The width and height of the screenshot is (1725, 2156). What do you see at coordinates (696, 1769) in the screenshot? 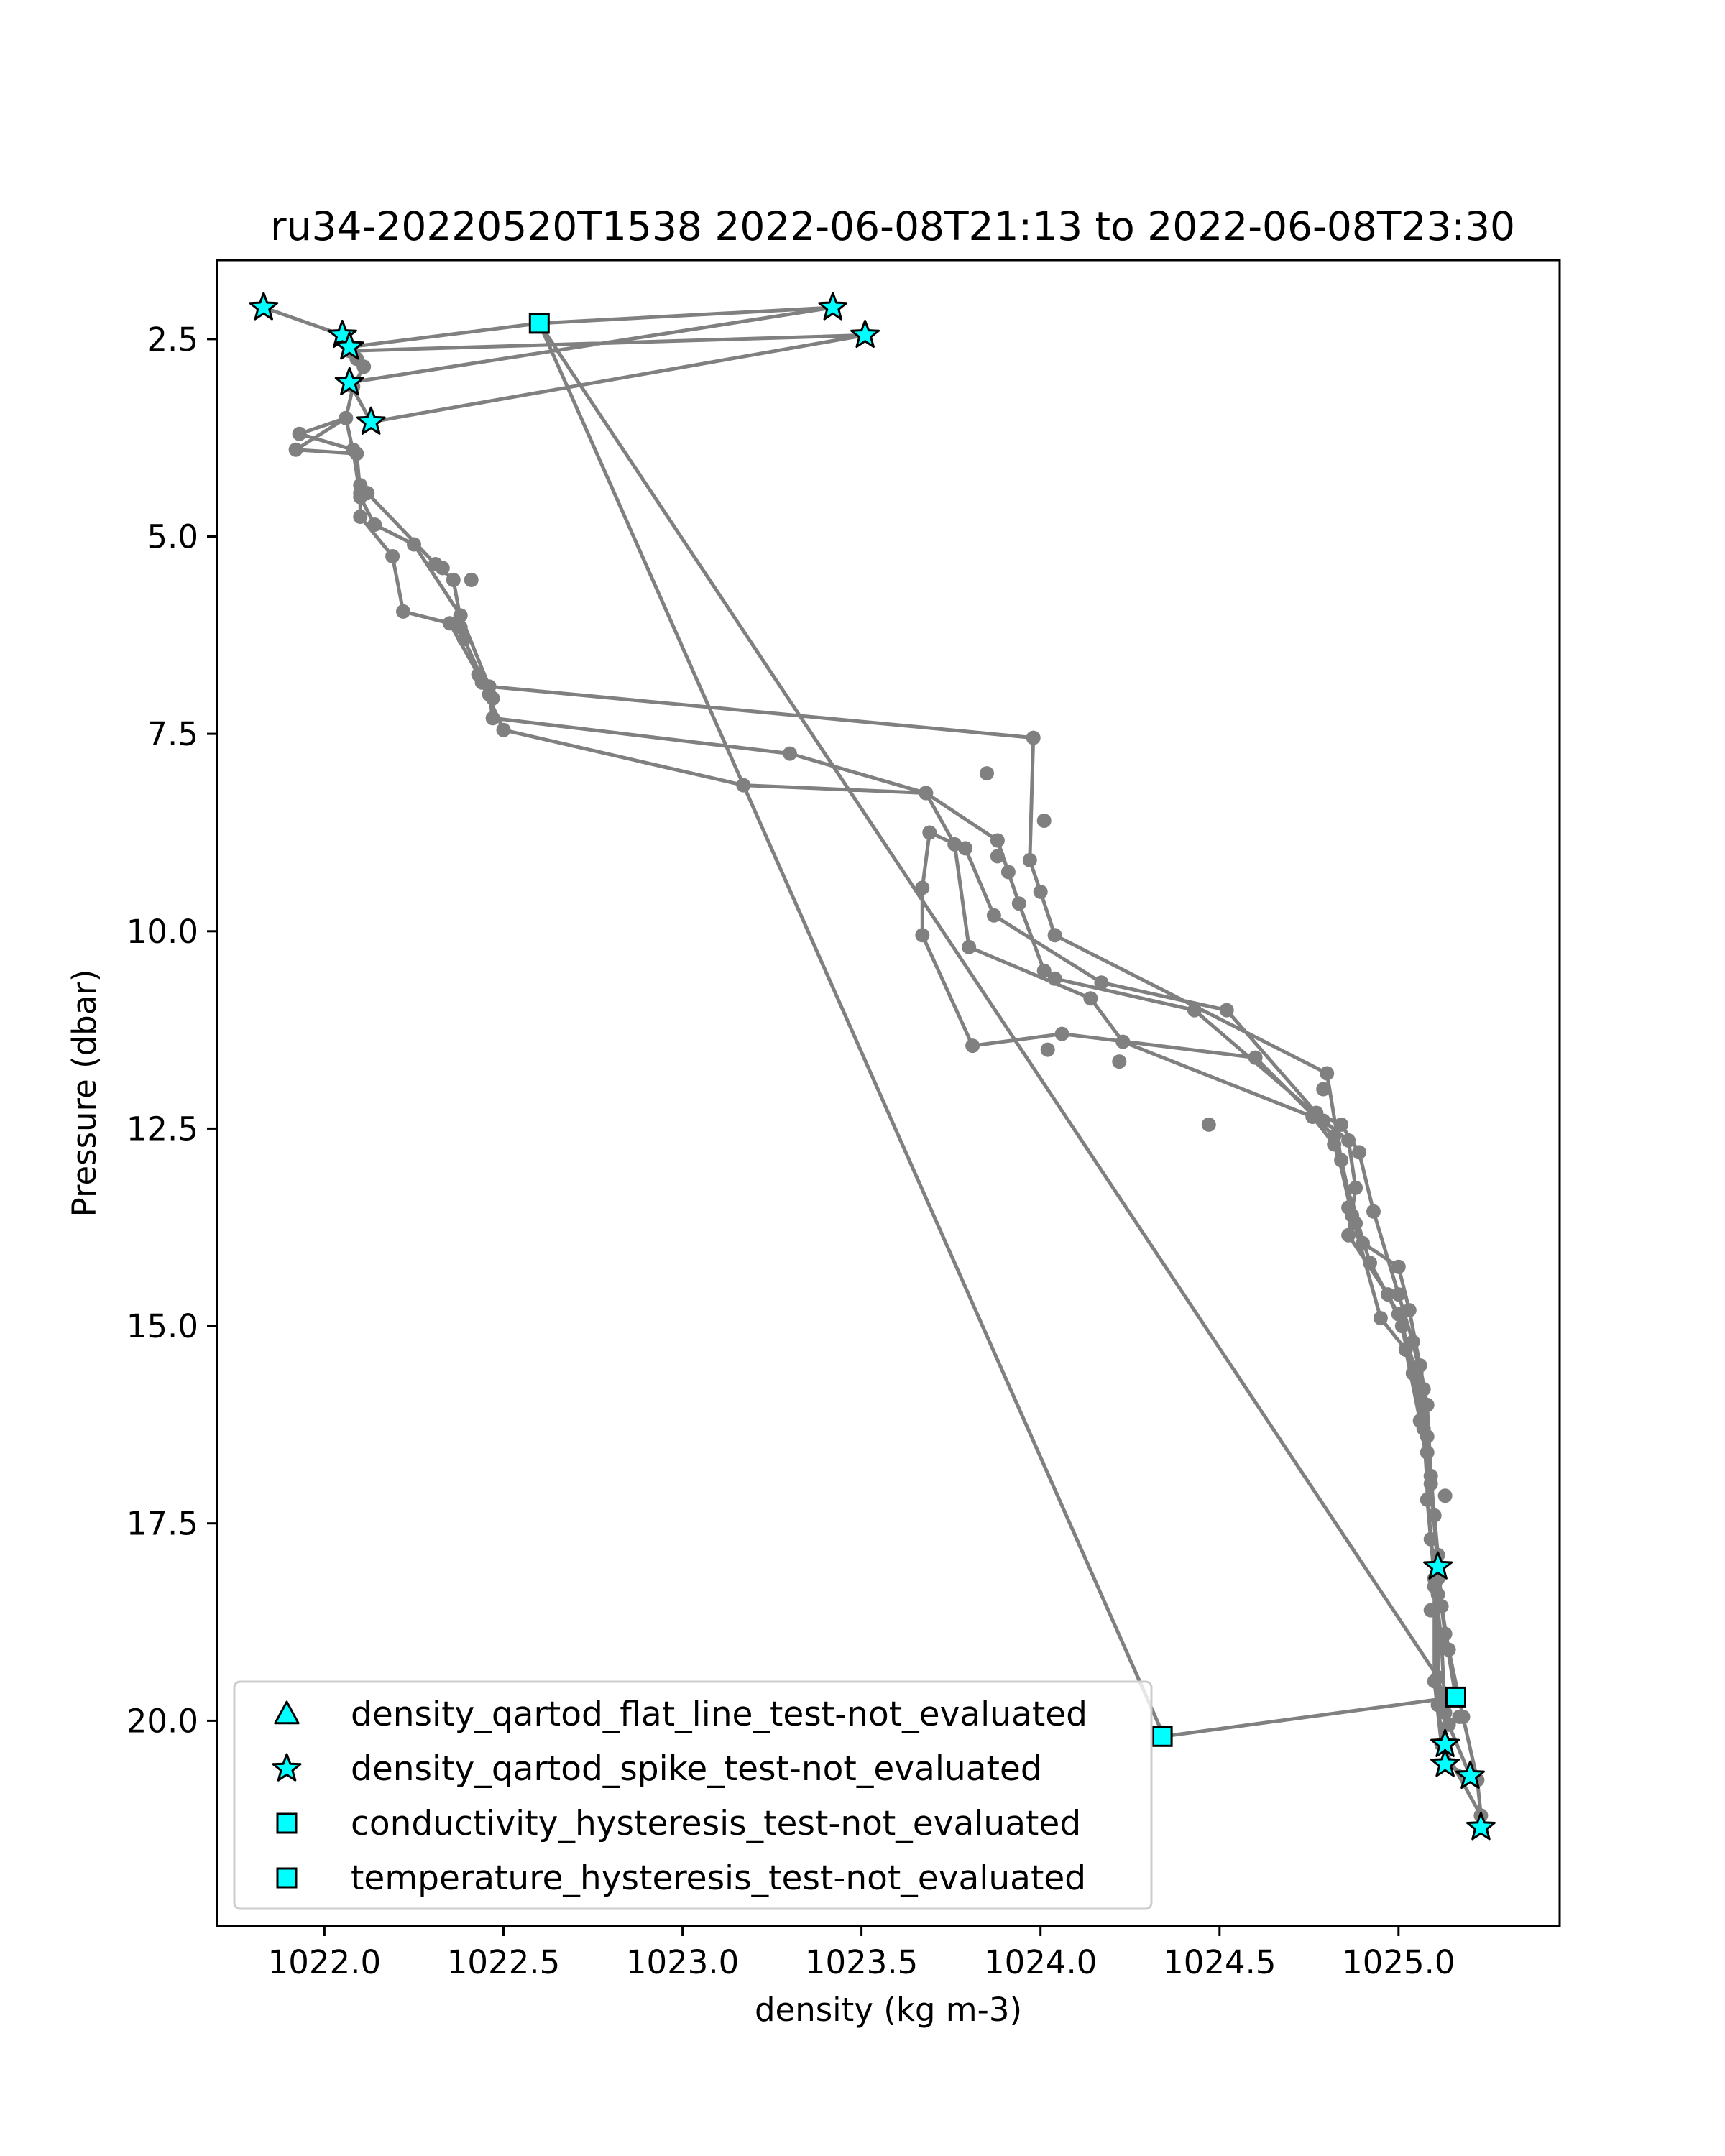
I see `legend-label: density_qartod_spike_test-not_evaluated` at bounding box center [696, 1769].